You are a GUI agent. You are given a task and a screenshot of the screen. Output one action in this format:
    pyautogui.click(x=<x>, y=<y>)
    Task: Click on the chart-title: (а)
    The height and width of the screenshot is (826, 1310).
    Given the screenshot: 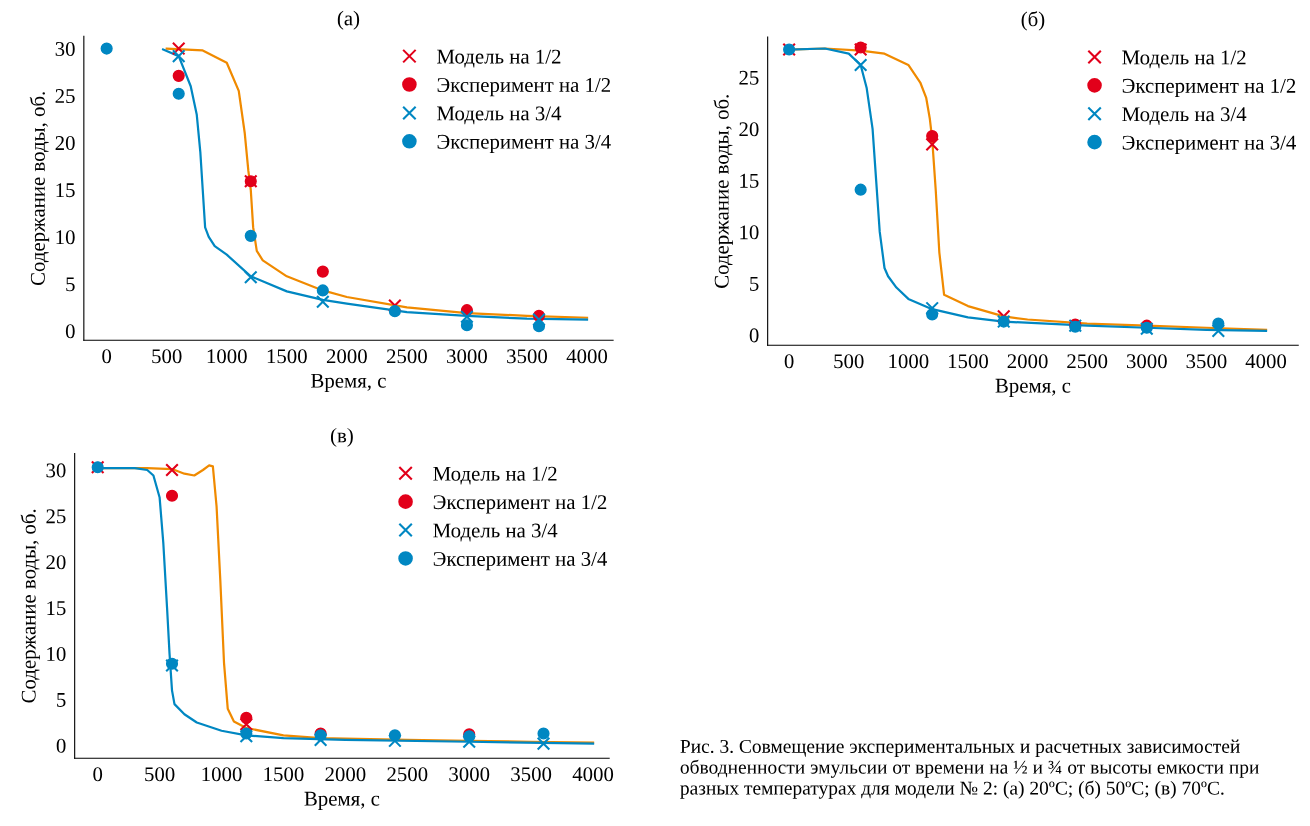 What is the action you would take?
    pyautogui.click(x=348, y=20)
    